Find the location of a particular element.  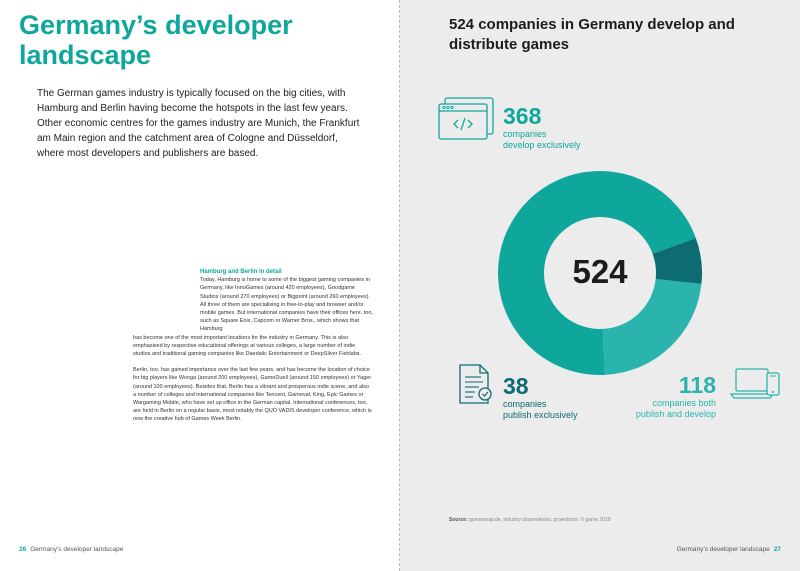

footer-right: Germany’s developer landscape 27 is located at coordinates (729, 549).